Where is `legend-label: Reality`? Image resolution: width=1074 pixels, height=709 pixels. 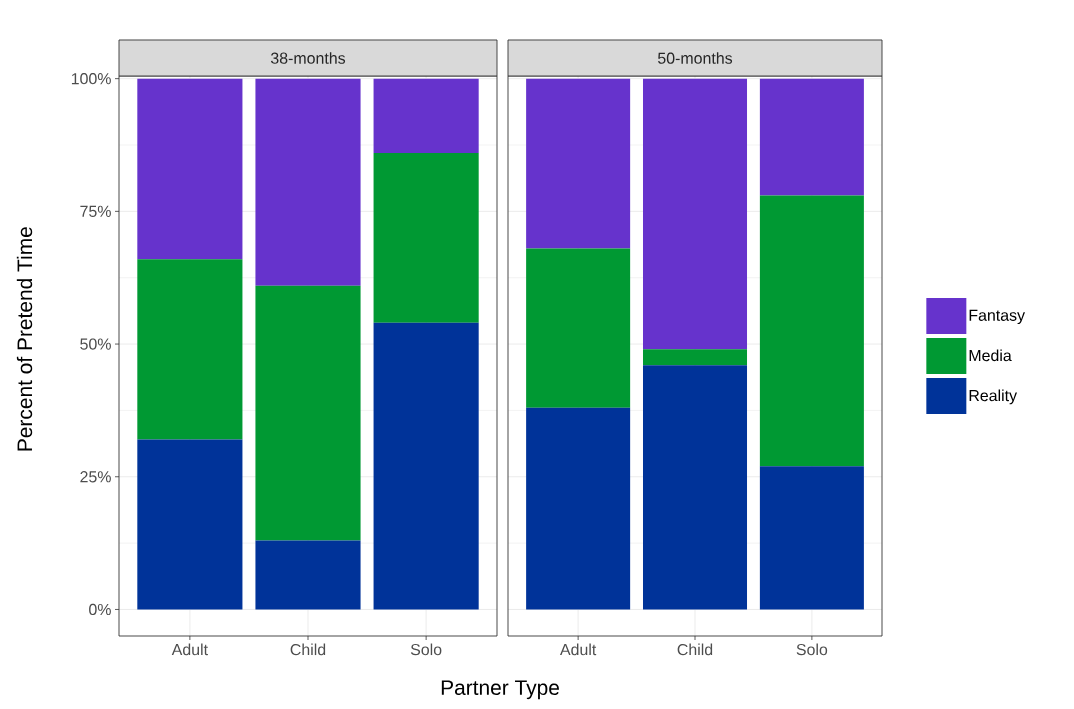
legend-label: Reality is located at coordinates (993, 397).